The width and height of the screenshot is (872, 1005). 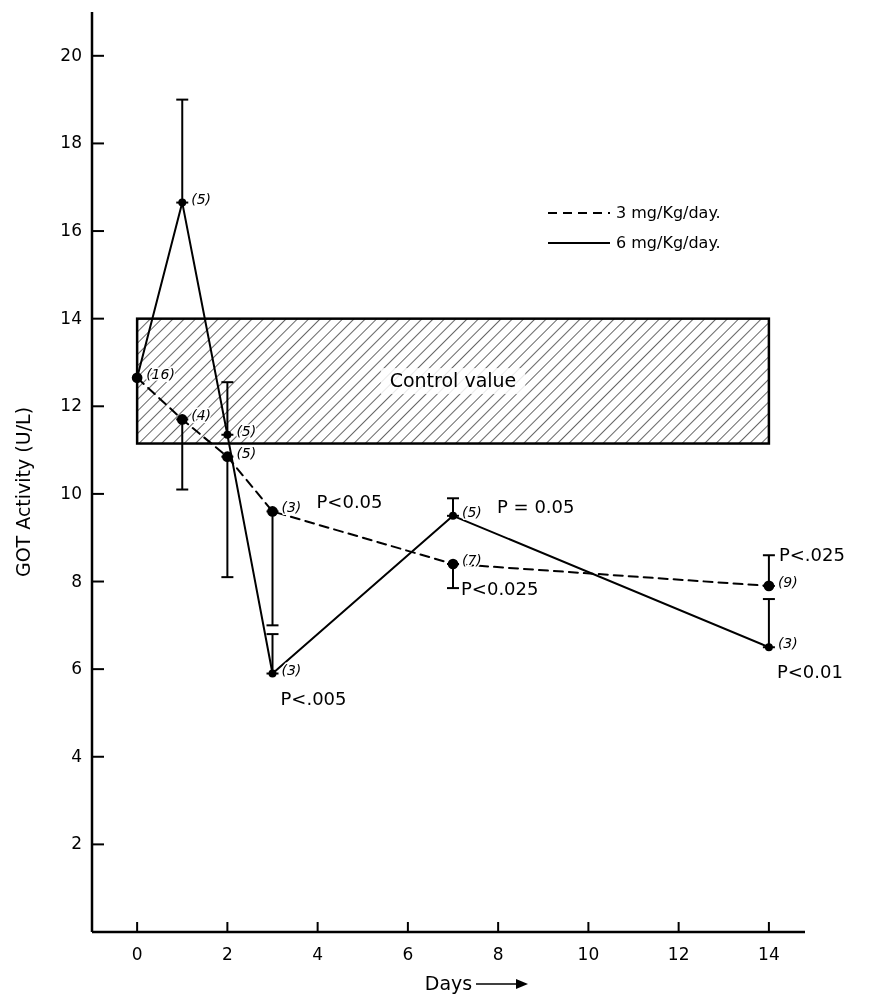 What do you see at coordinates (498, 954) in the screenshot?
I see `x-tick-label: 8` at bounding box center [498, 954].